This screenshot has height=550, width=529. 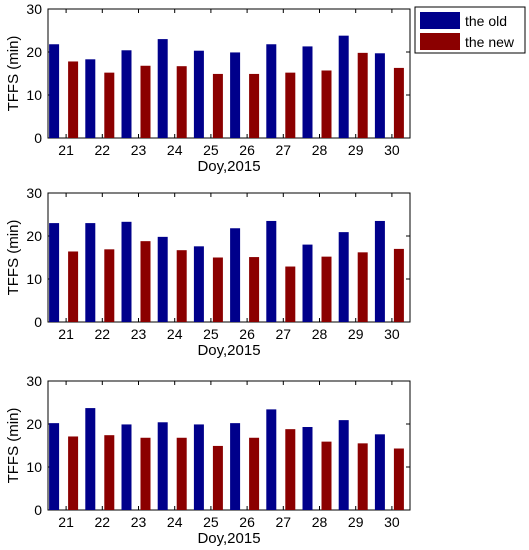 I want to click on legend: the old the new, so click(x=470, y=30).